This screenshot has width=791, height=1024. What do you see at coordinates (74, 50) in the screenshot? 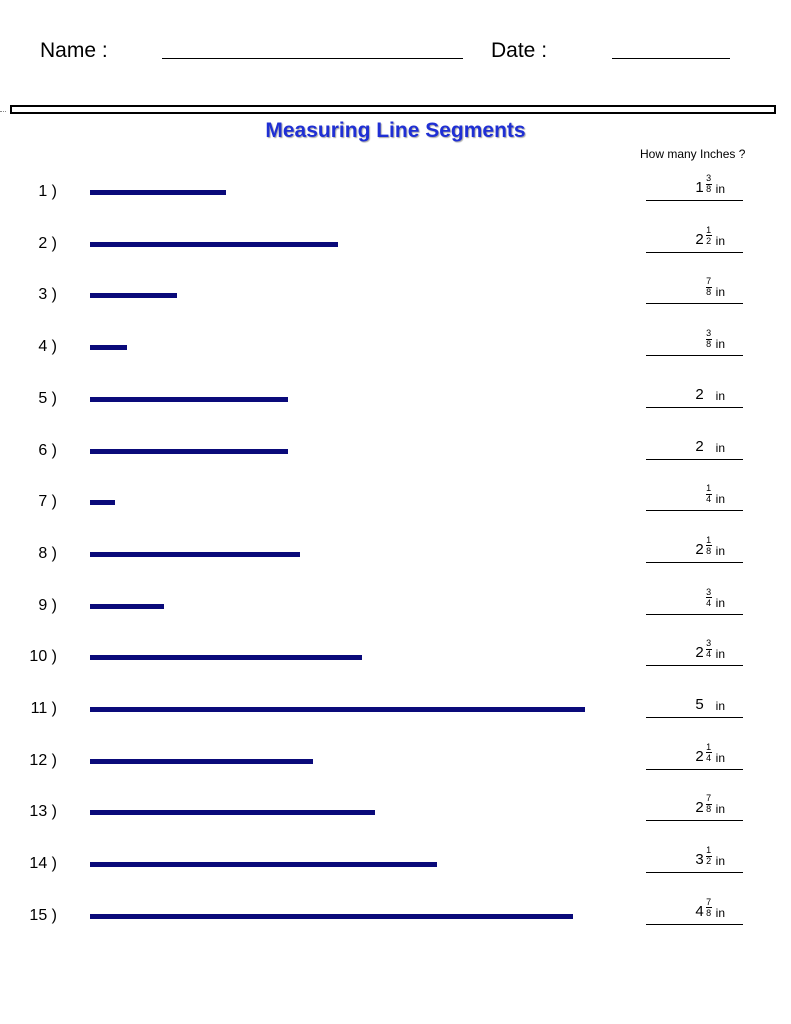
I see `name-label: Name :` at bounding box center [74, 50].